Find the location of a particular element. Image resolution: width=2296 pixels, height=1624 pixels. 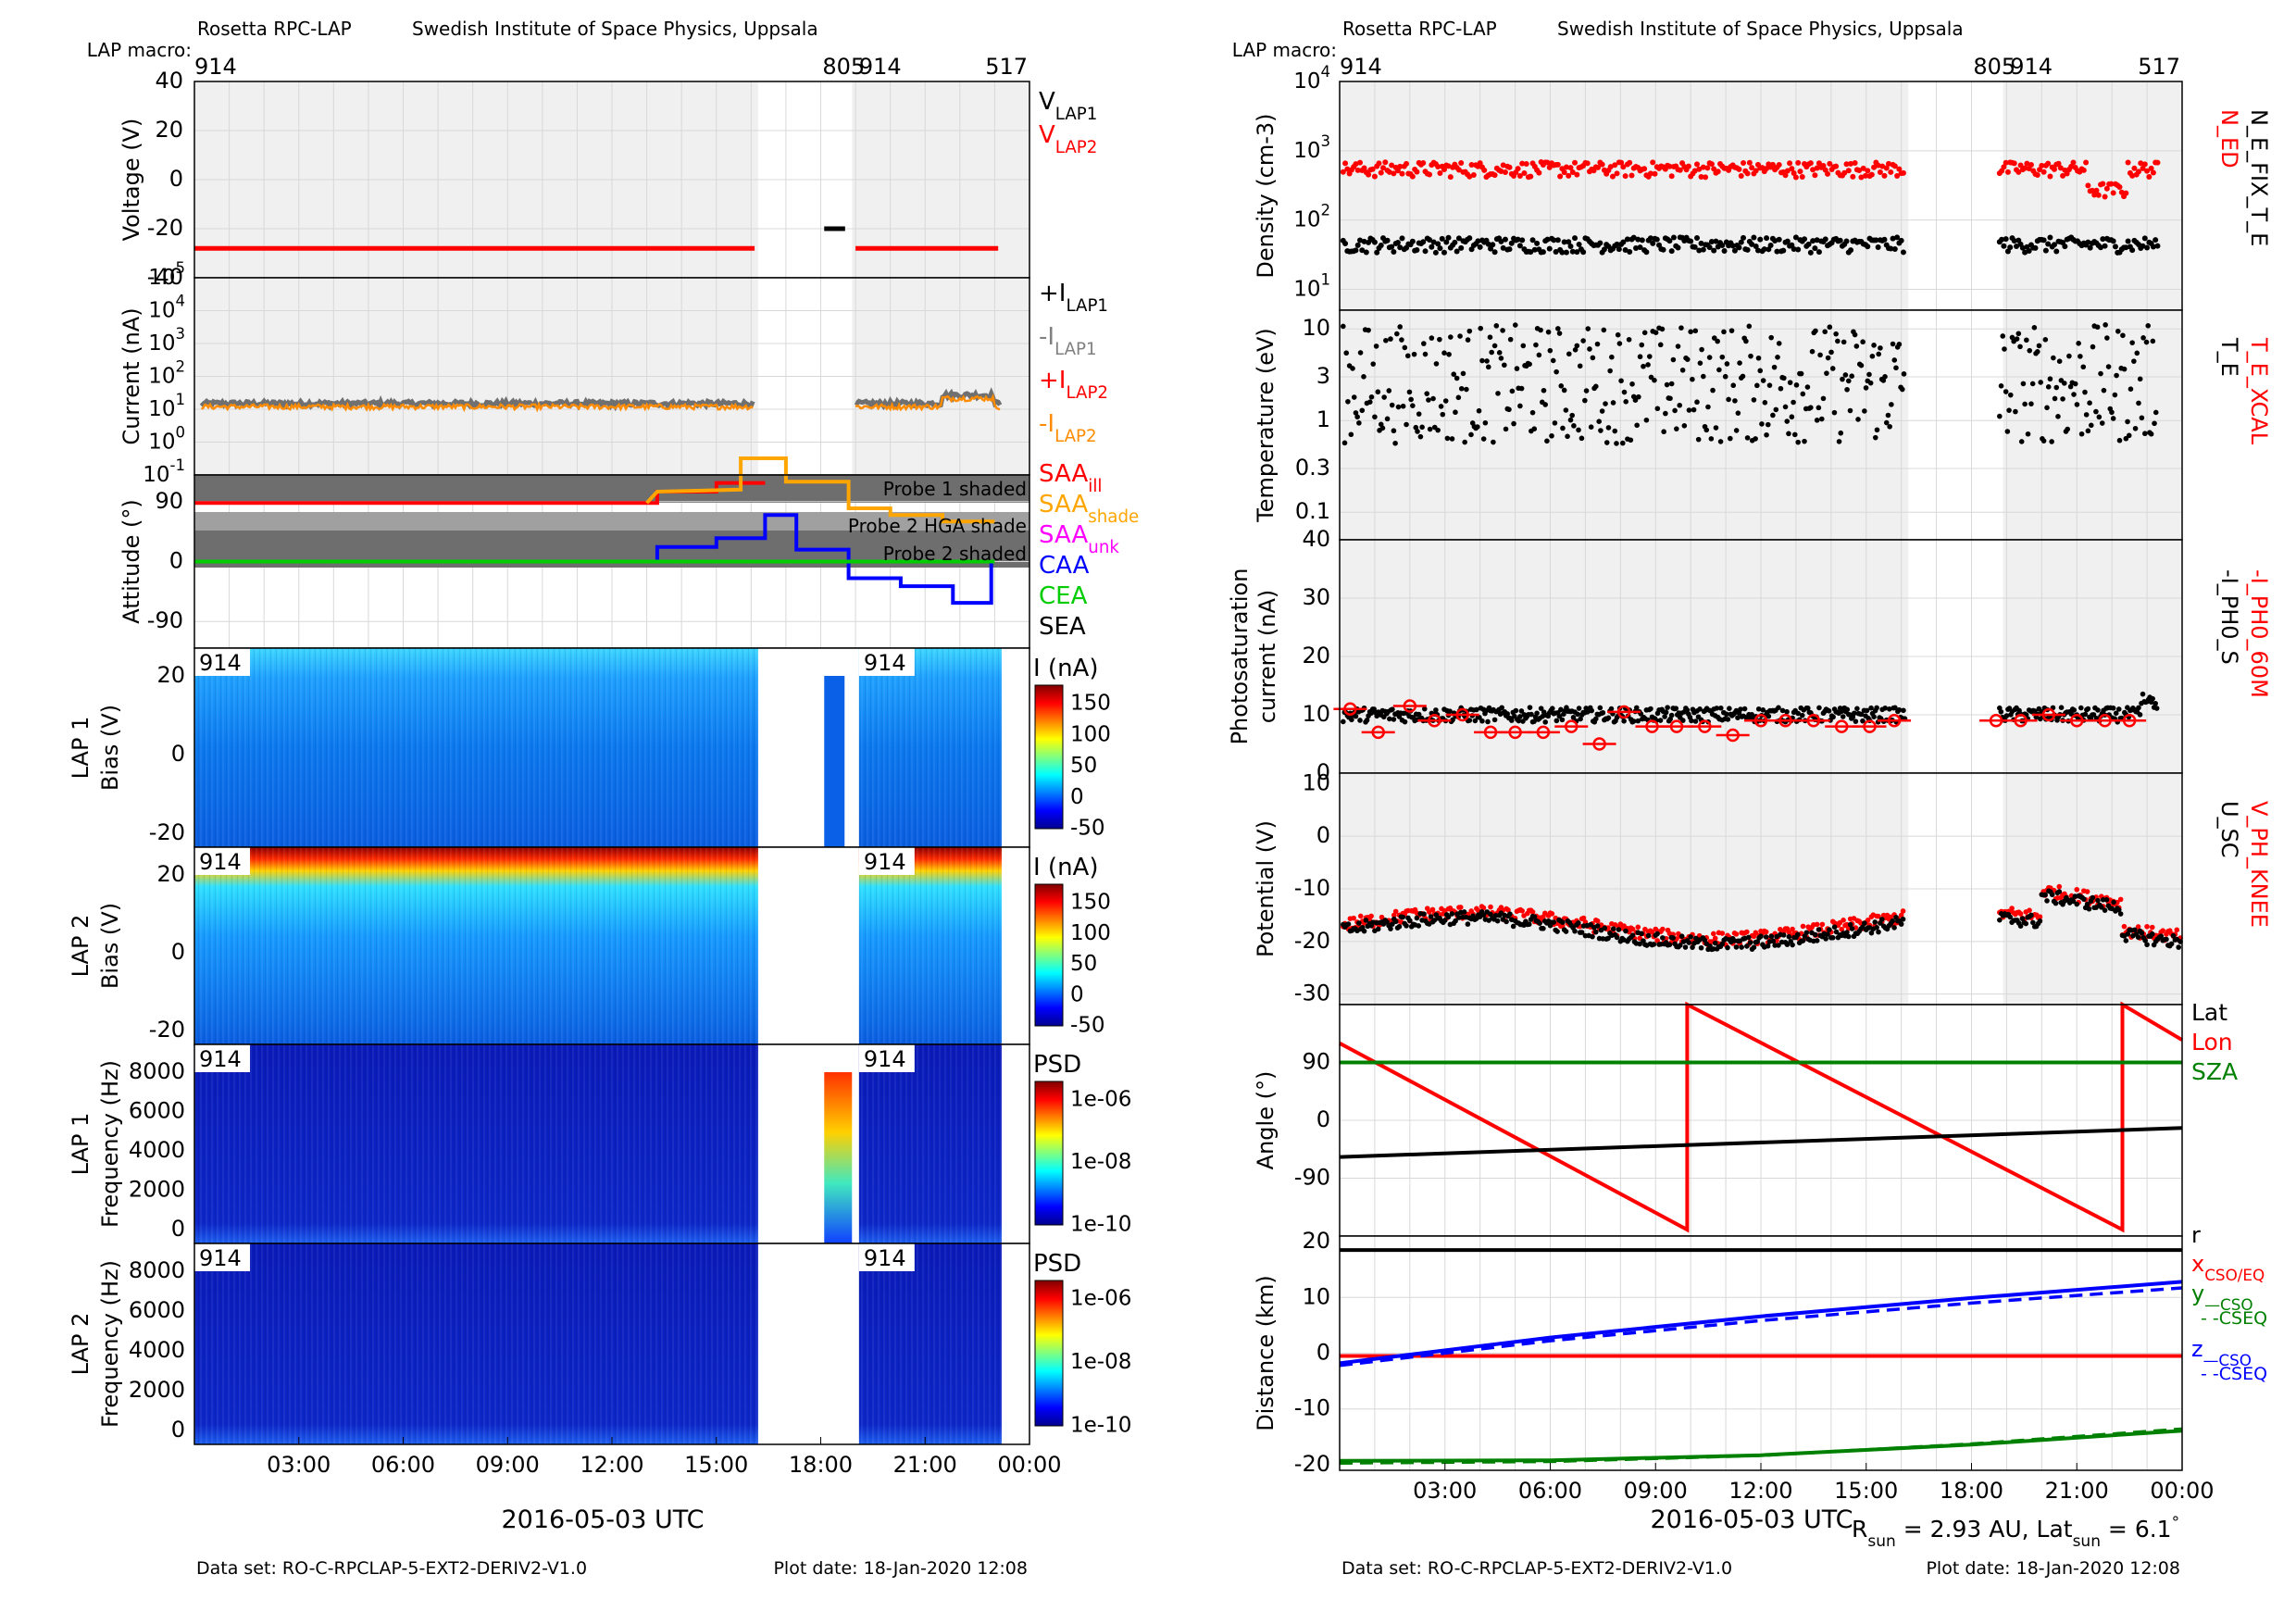

density-ytick-exp: 1 is located at coordinates (1325, 279).